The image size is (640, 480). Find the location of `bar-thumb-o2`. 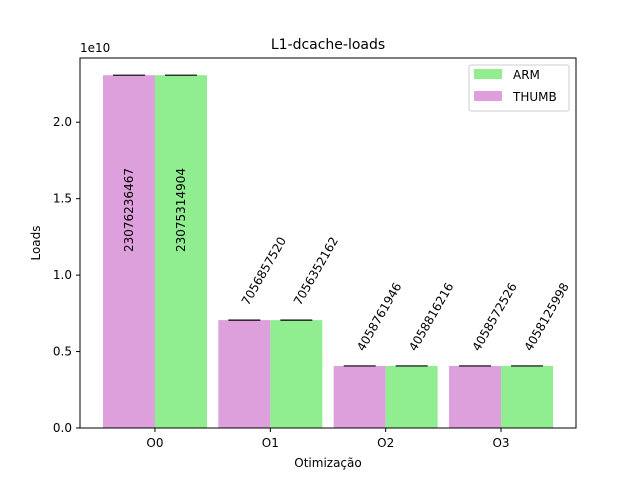

bar-thumb-o2 is located at coordinates (359, 396).